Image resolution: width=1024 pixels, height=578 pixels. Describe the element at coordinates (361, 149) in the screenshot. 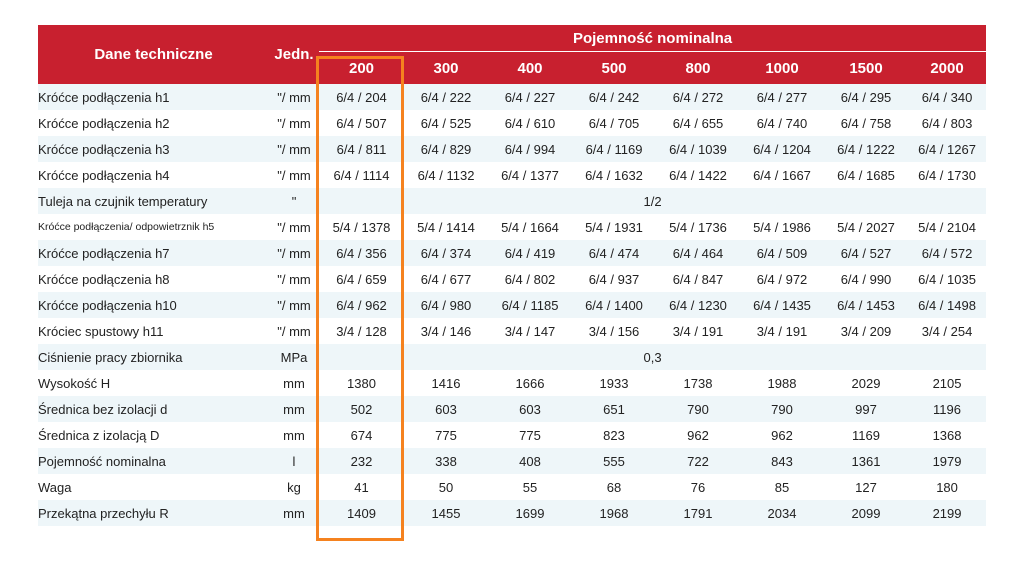

I see `cell-capacity-200: 6/4 / 811` at that location.